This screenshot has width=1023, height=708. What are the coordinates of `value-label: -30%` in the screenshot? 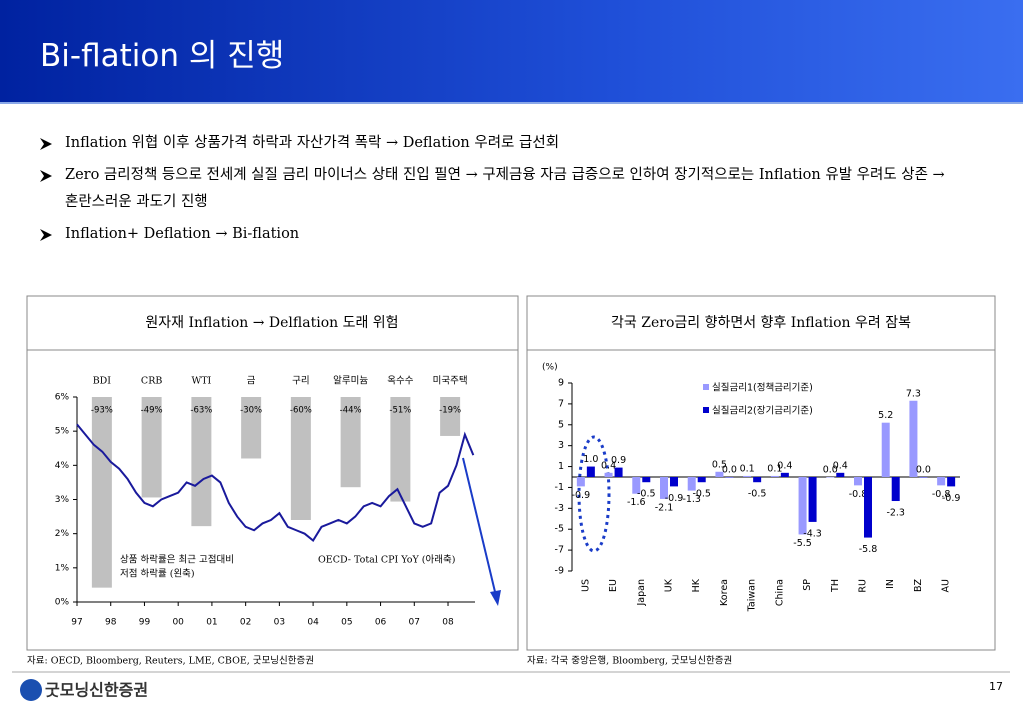 It's located at (251, 411).